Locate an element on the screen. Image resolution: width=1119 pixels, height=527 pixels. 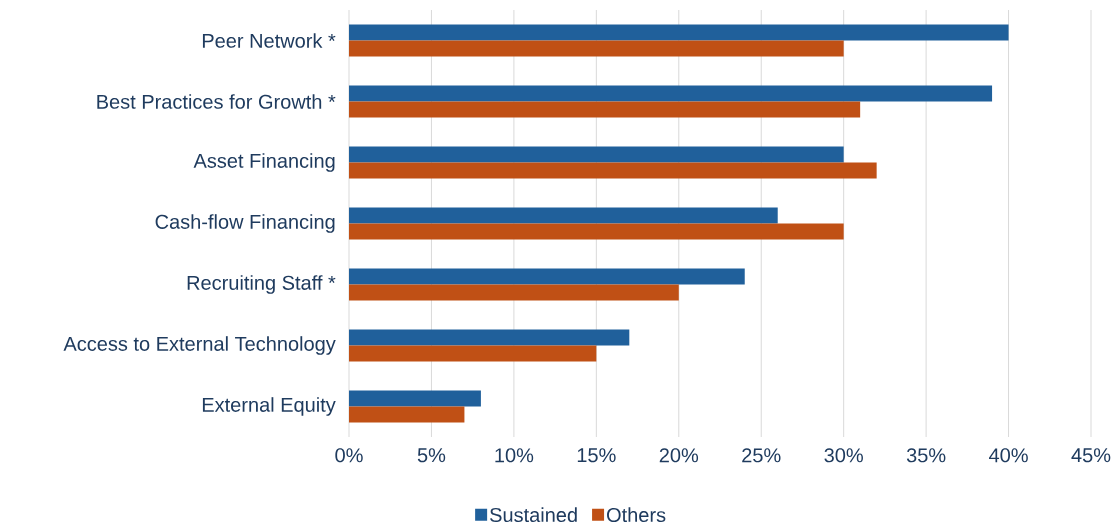
y-tick-label: Asset Financing is located at coordinates (264, 162).